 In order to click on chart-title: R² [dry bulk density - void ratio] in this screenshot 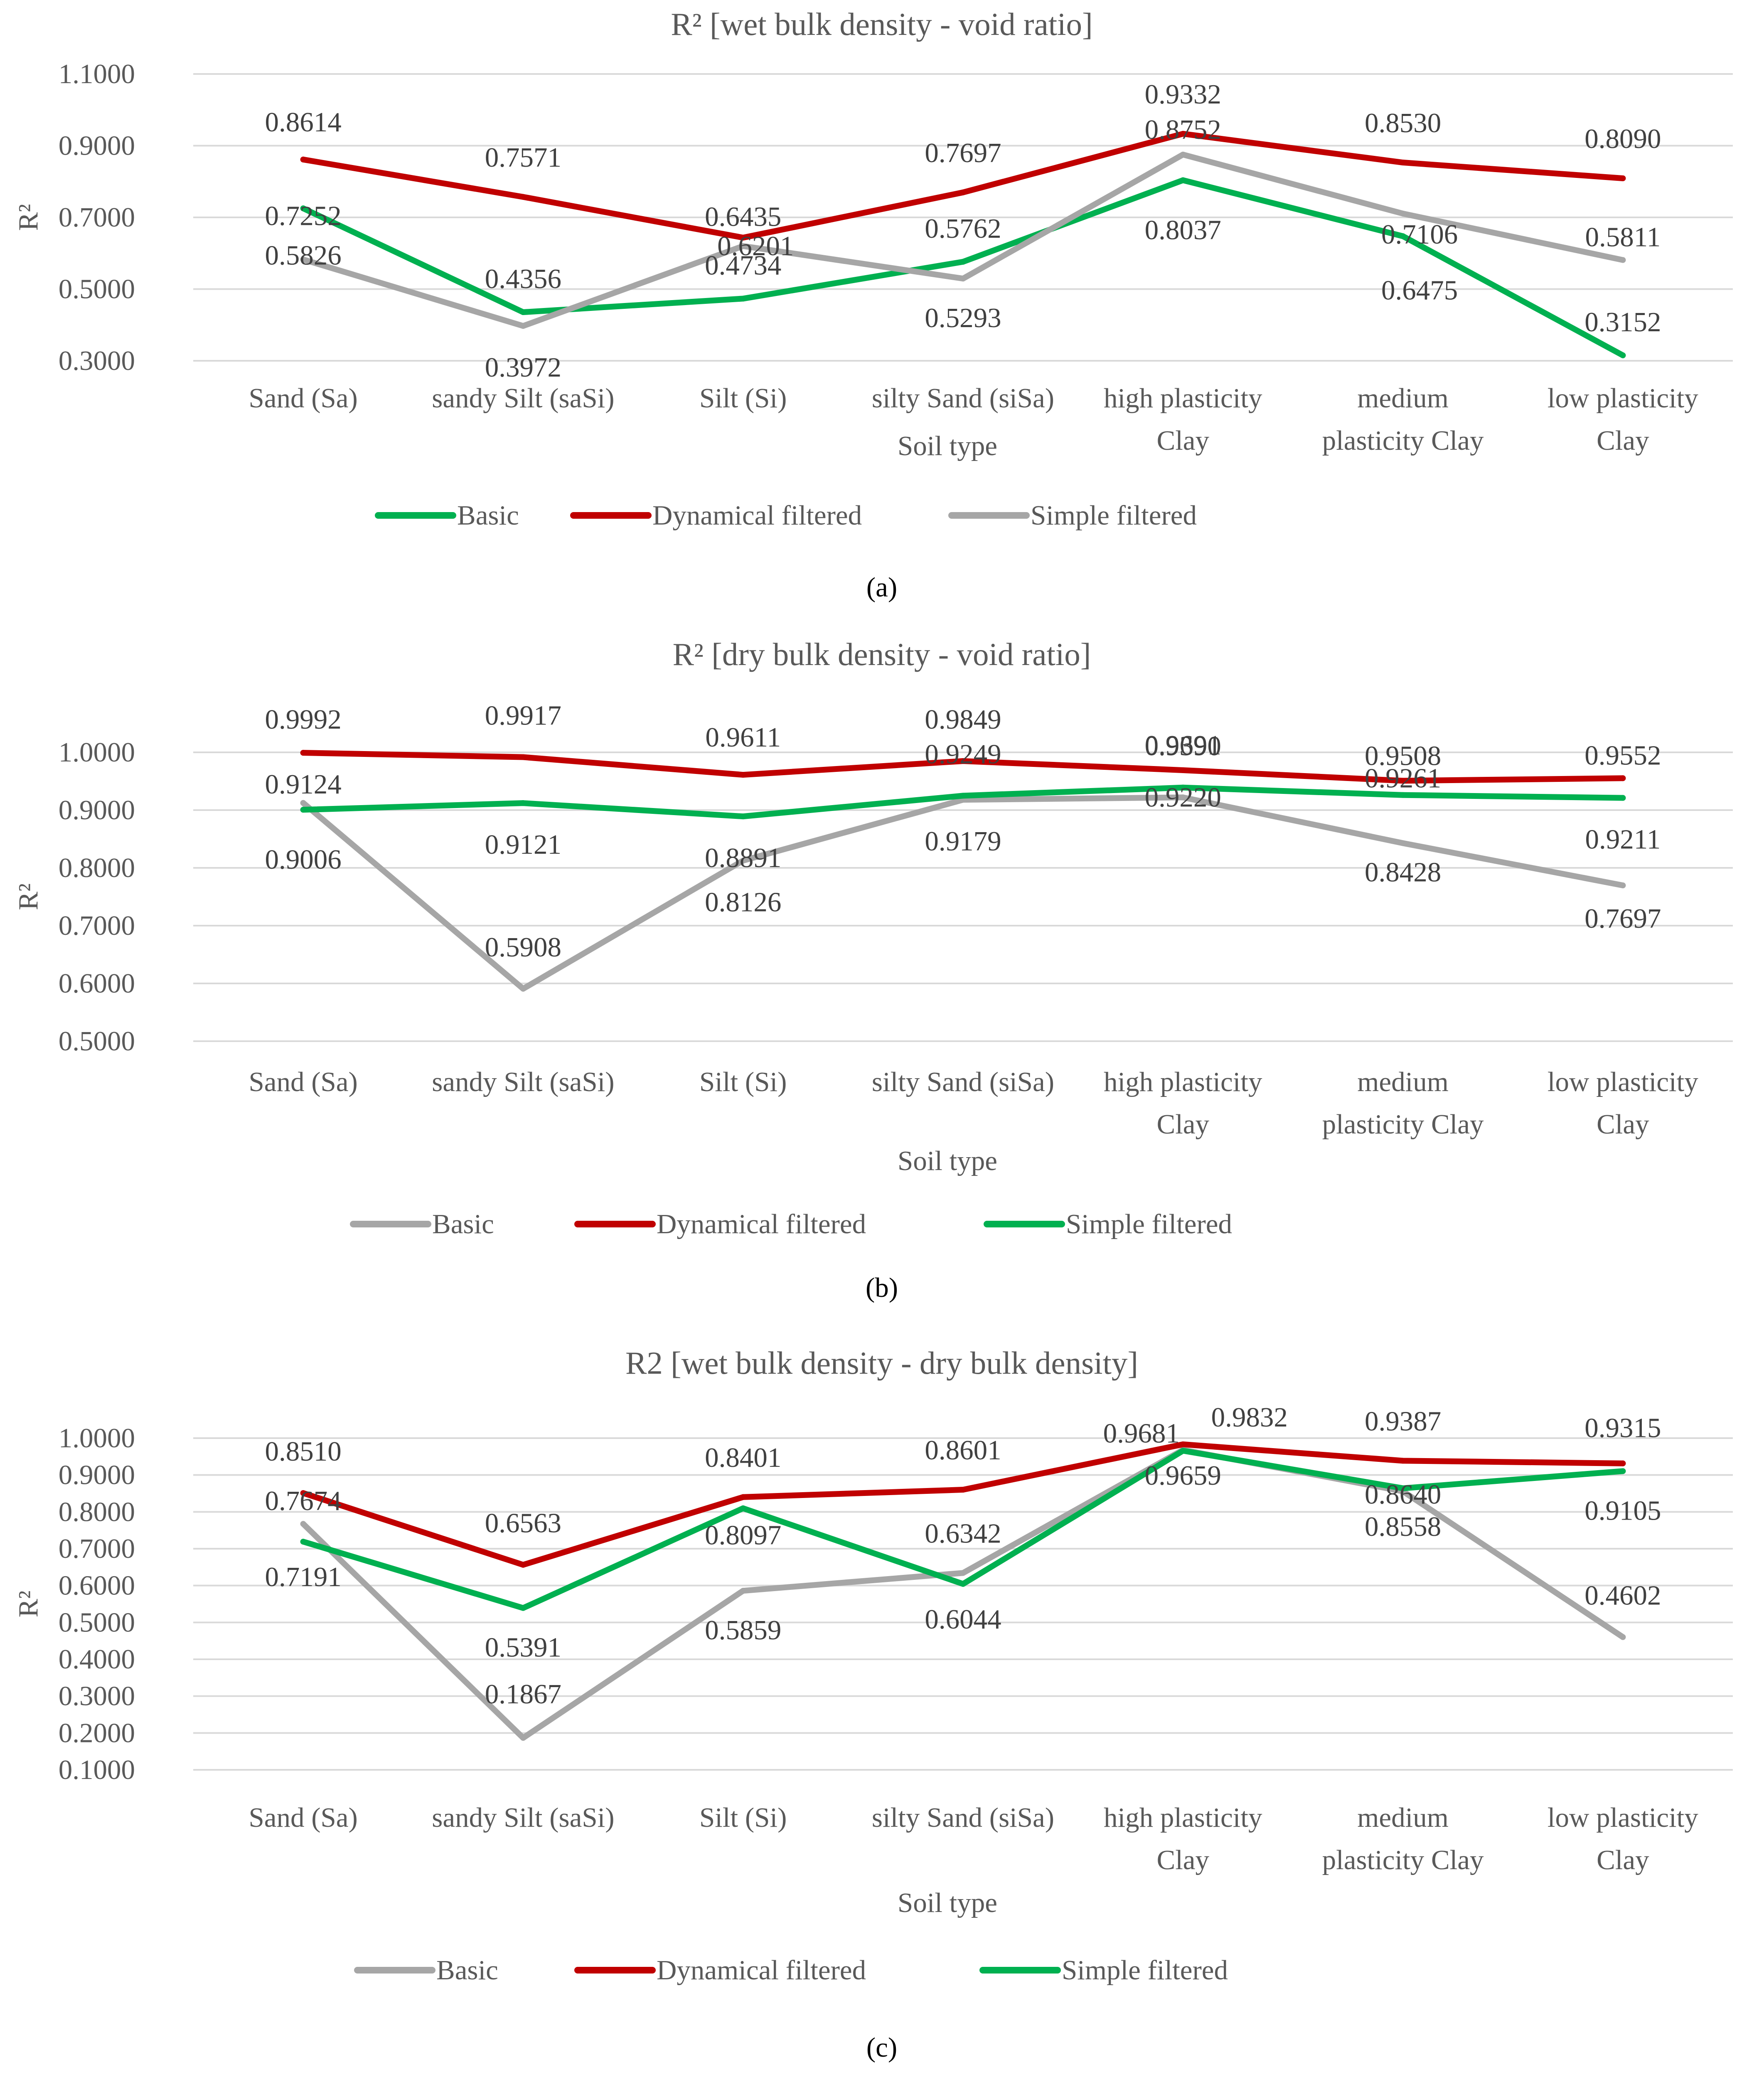, I will do `click(882, 654)`.